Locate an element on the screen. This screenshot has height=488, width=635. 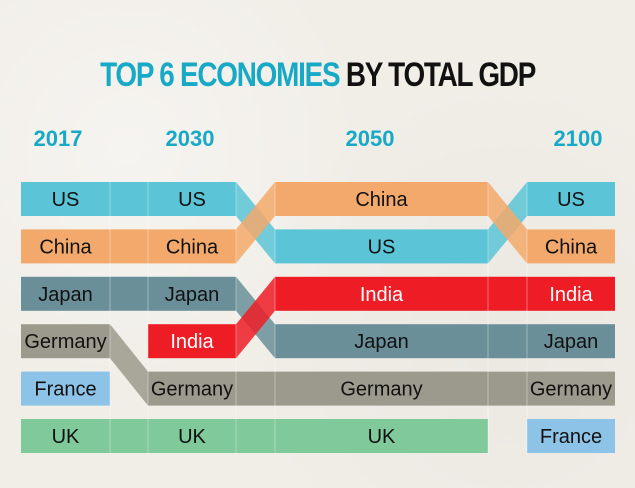
label-france-2100: France is located at coordinates (571, 437).